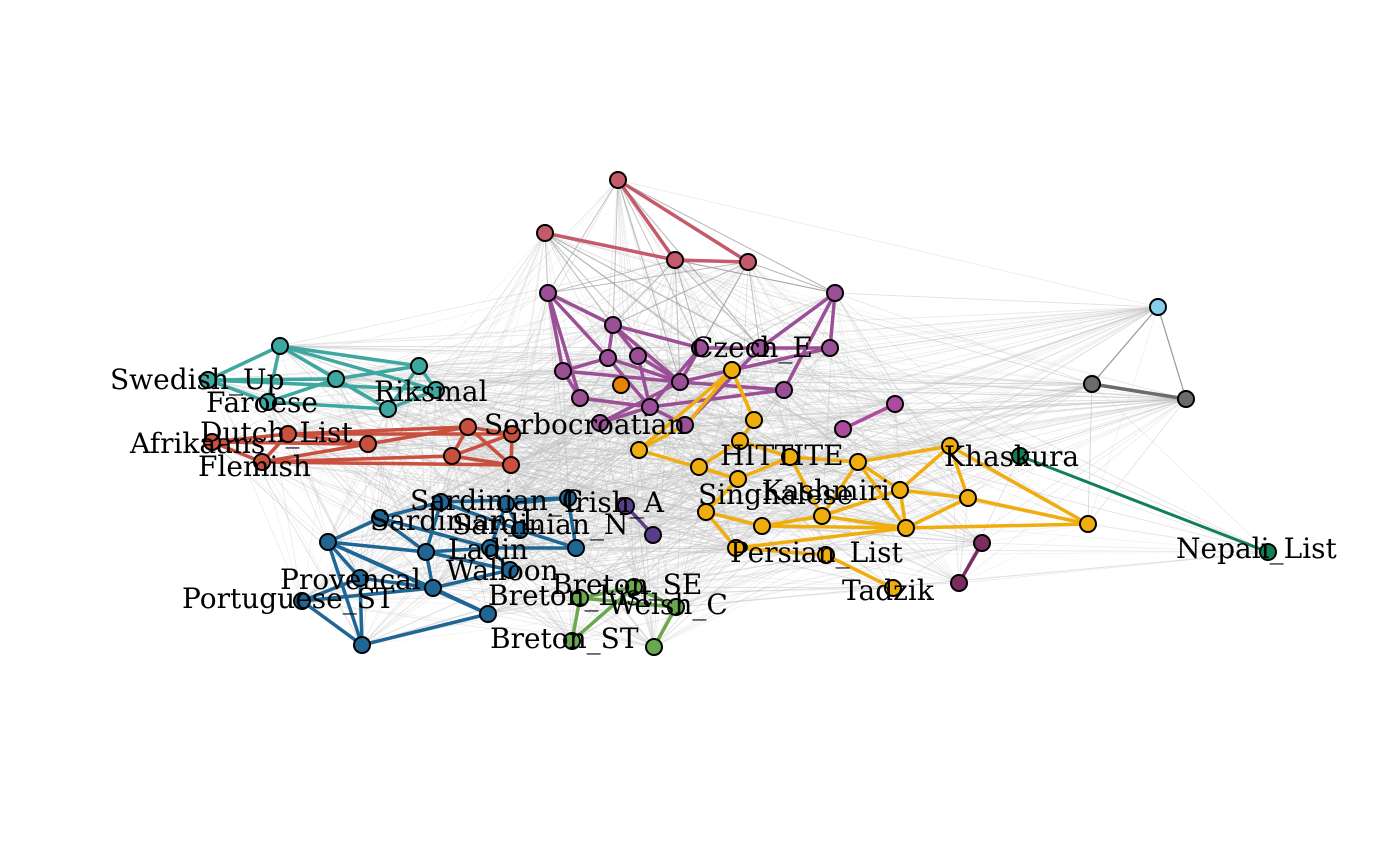 This screenshot has width=1400, height=866. What do you see at coordinates (784, 390) in the screenshot?
I see `node-purple` at bounding box center [784, 390].